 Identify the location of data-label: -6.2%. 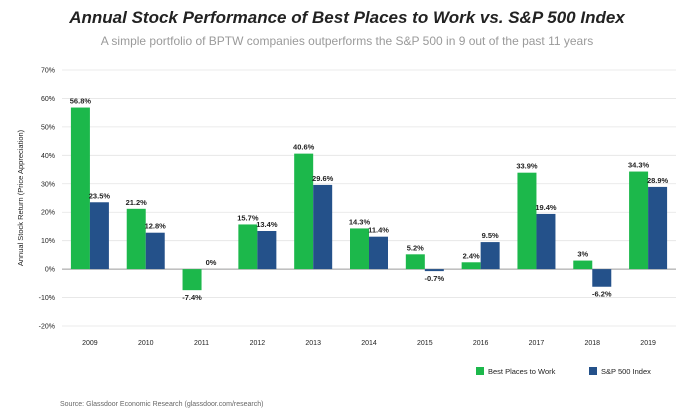
(602, 294).